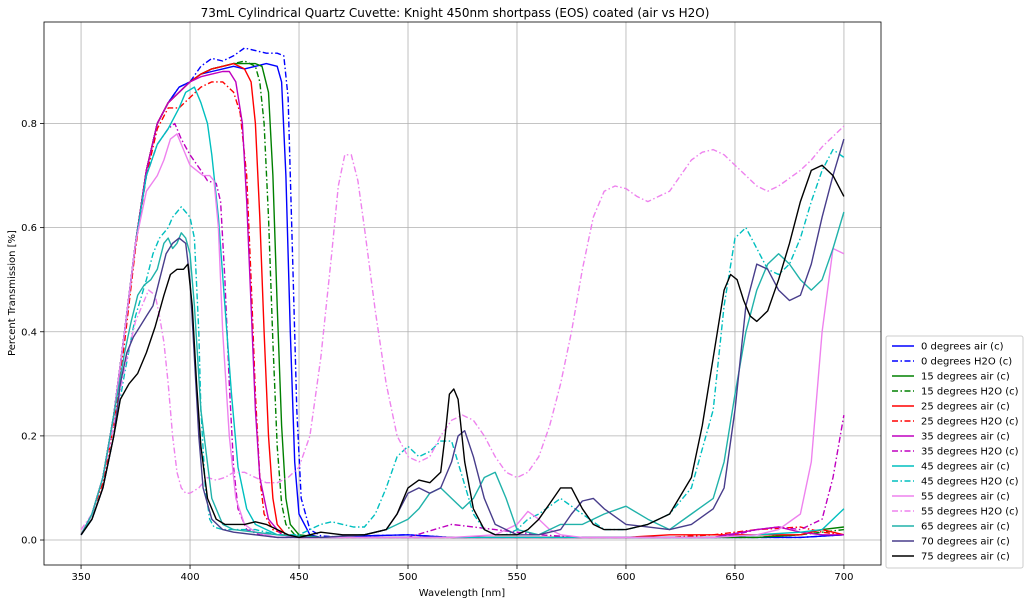  Describe the element at coordinates (29, 436) in the screenshot. I see `y-tick-label: 0.2` at that location.